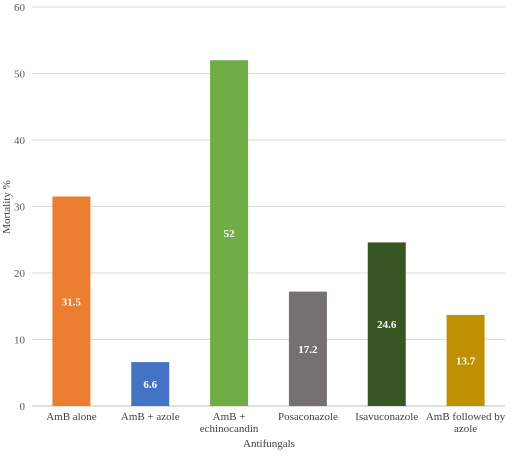 The image size is (520, 460). Describe the element at coordinates (229, 417) in the screenshot. I see `category-label-line: AmB +` at that location.